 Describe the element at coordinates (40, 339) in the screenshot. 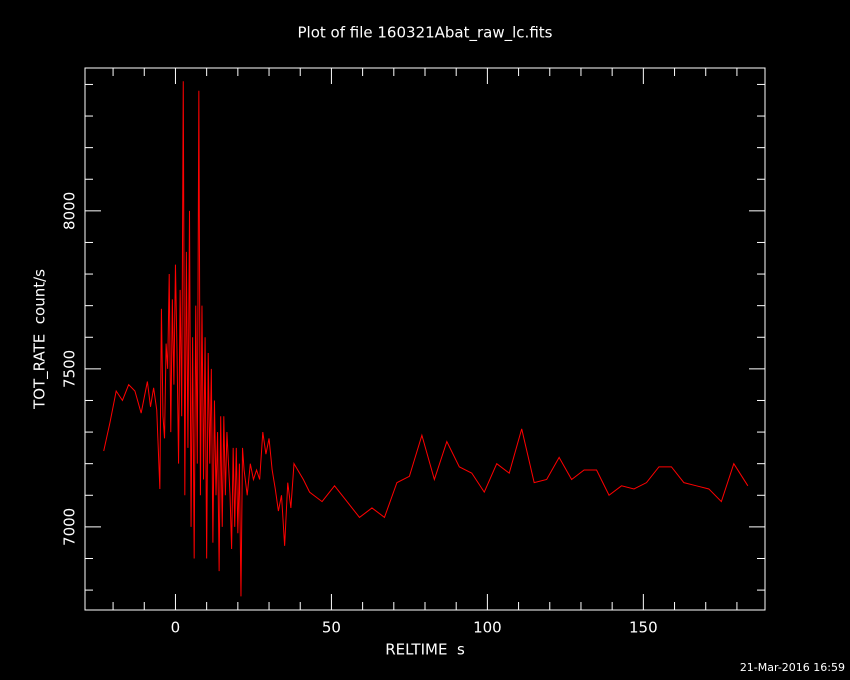

I see `y-axis-label: TOT_RATE count/s` at that location.